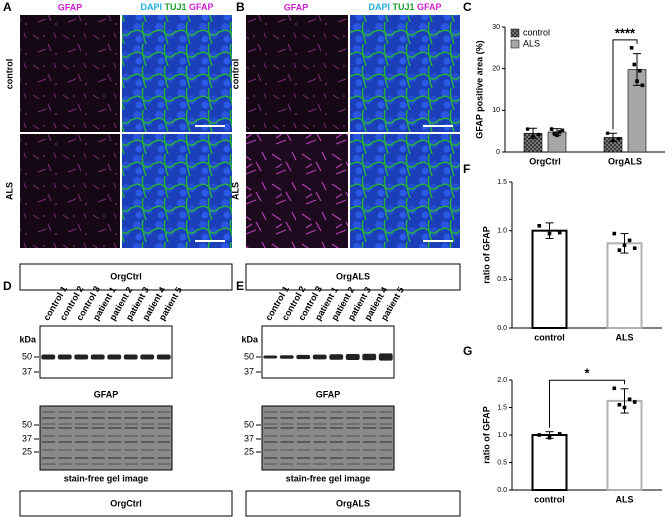 This screenshot has height=520, width=672. What do you see at coordinates (106, 478) in the screenshot?
I see `gel-label: stain-free gel image` at bounding box center [106, 478].